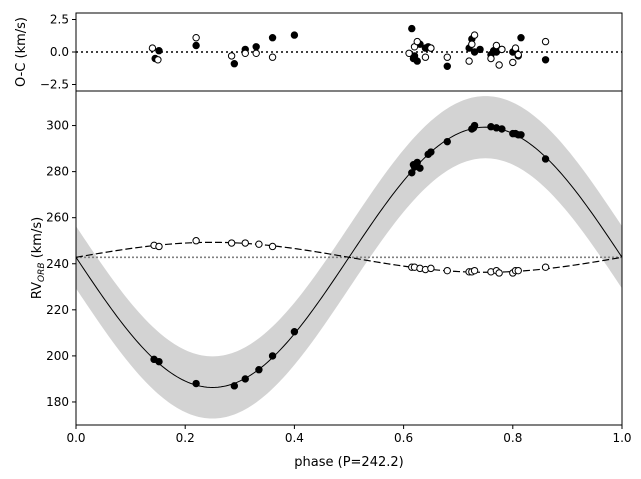 The height and width of the screenshot is (479, 641). What do you see at coordinates (54, 85) in the screenshot?
I see `residual-y-tick-label: −2.5` at bounding box center [54, 85].